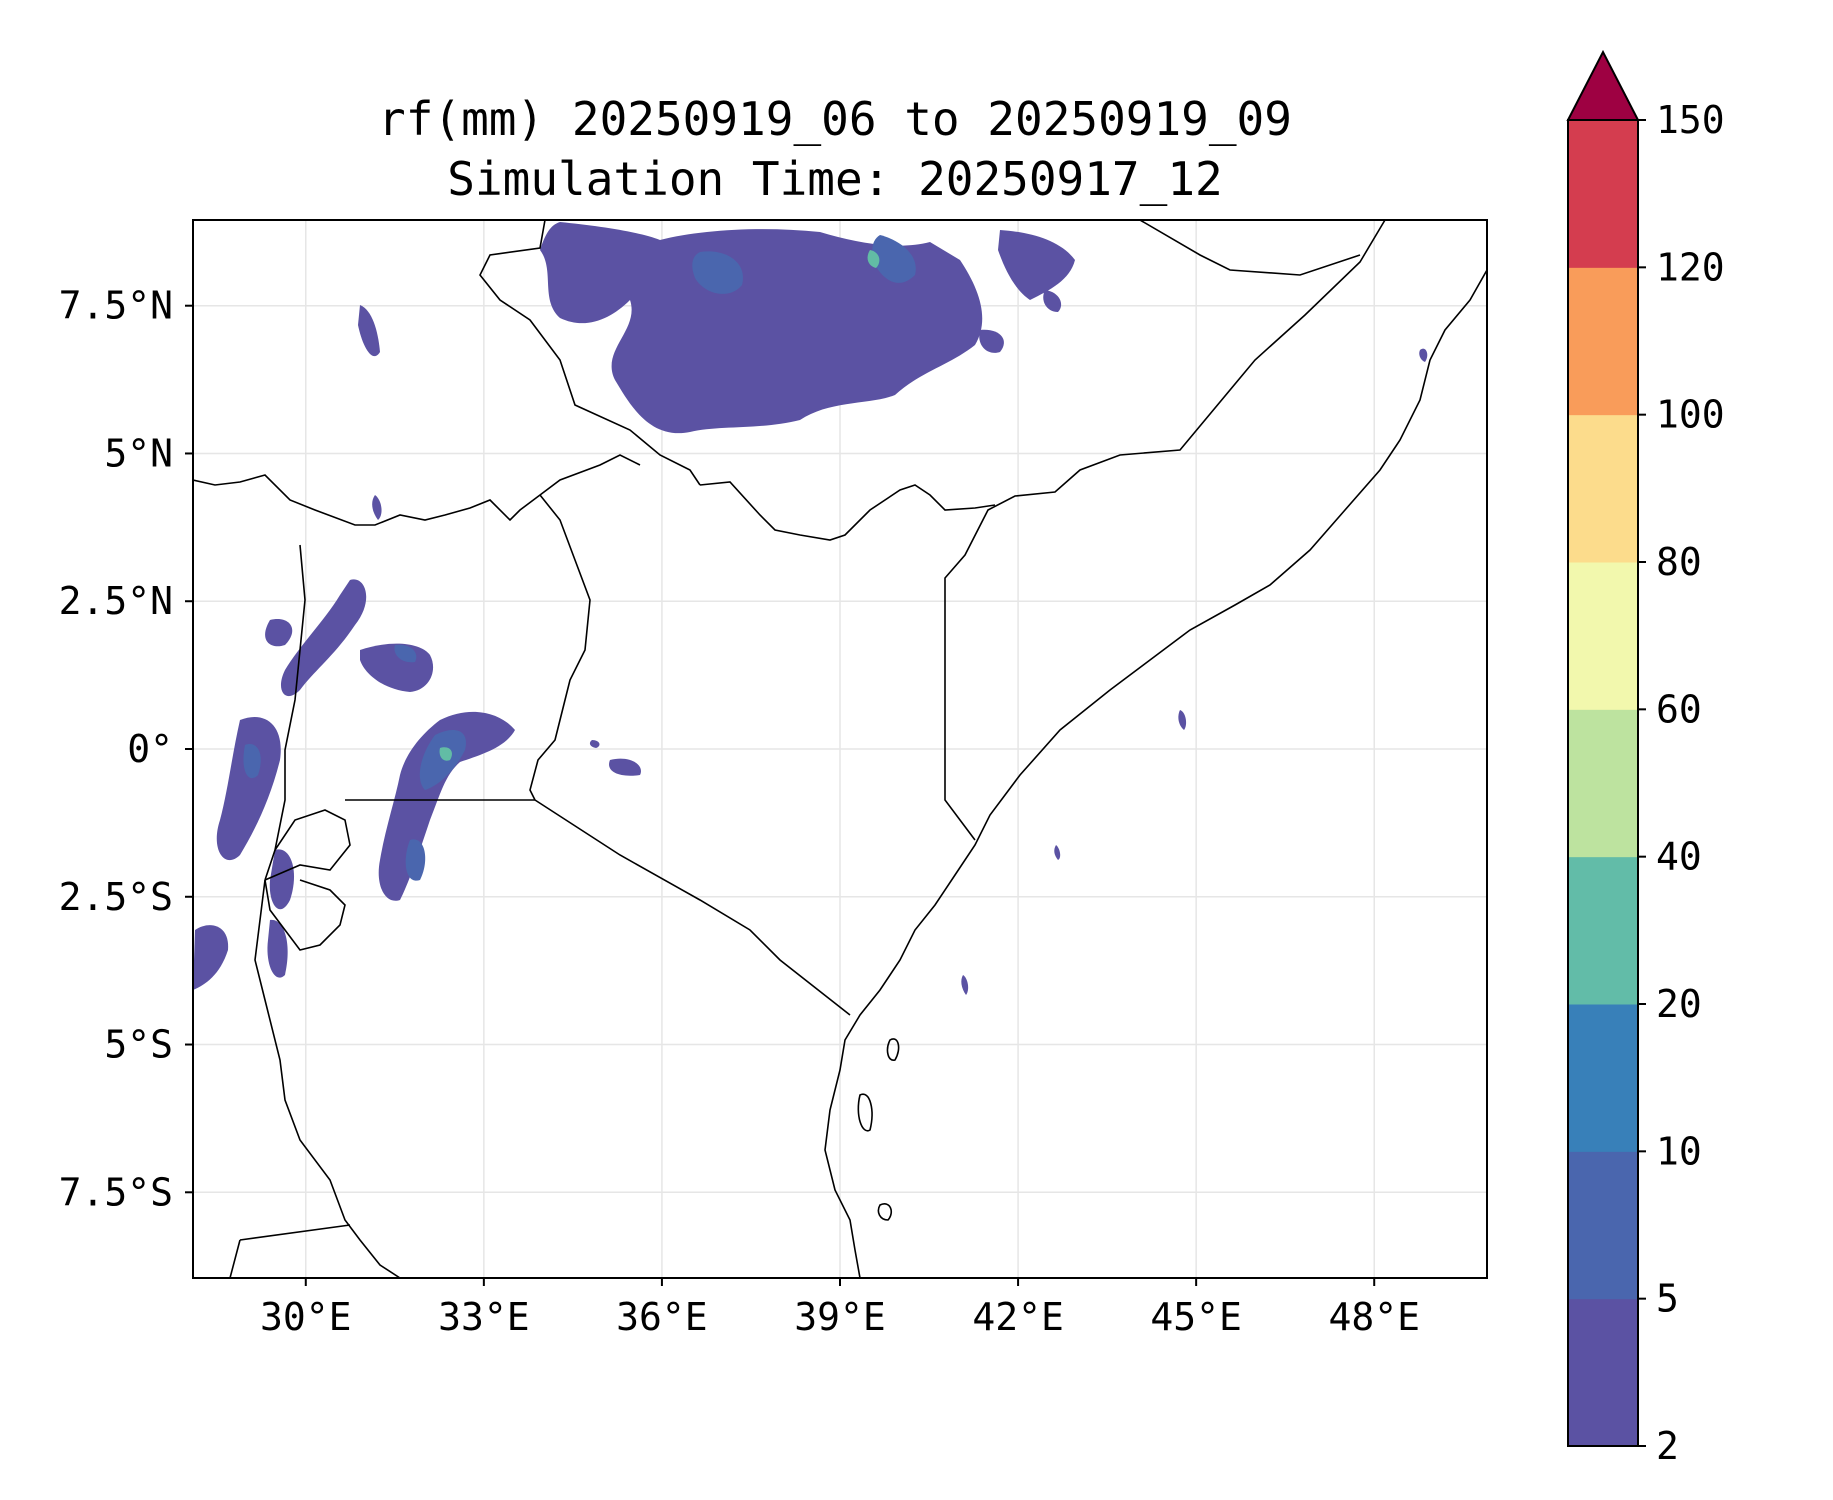 Image resolution: width=1833 pixels, height=1500 pixels. Describe the element at coordinates (1690, 415) in the screenshot. I see `colorbar-tick-label: 100` at that location.